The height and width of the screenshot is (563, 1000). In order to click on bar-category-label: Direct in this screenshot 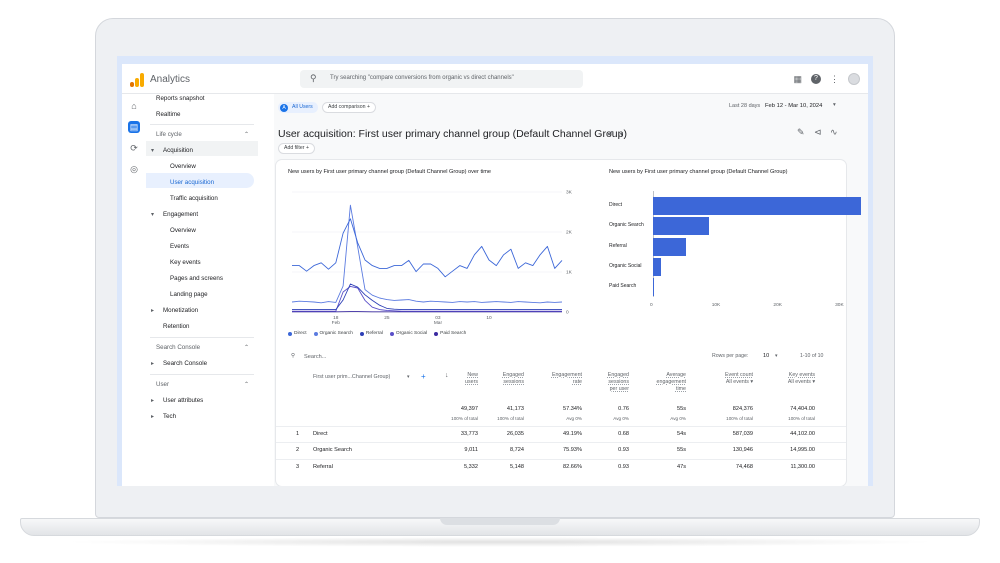, I will do `click(616, 205)`.